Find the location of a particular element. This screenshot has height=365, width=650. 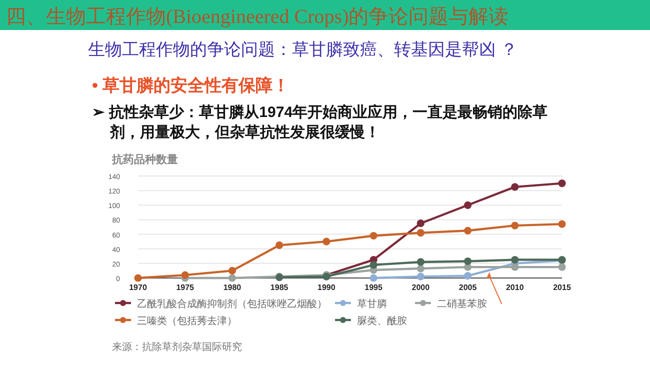

legend-label: 二硝基苯胺 is located at coordinates (462, 304).